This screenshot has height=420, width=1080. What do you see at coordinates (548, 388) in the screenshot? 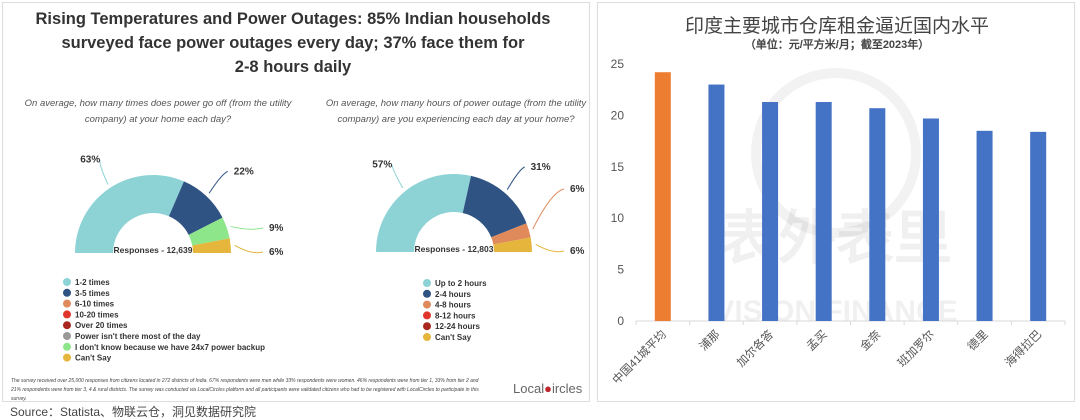
I see `localcircles-logo: Local●ircles` at bounding box center [548, 388].